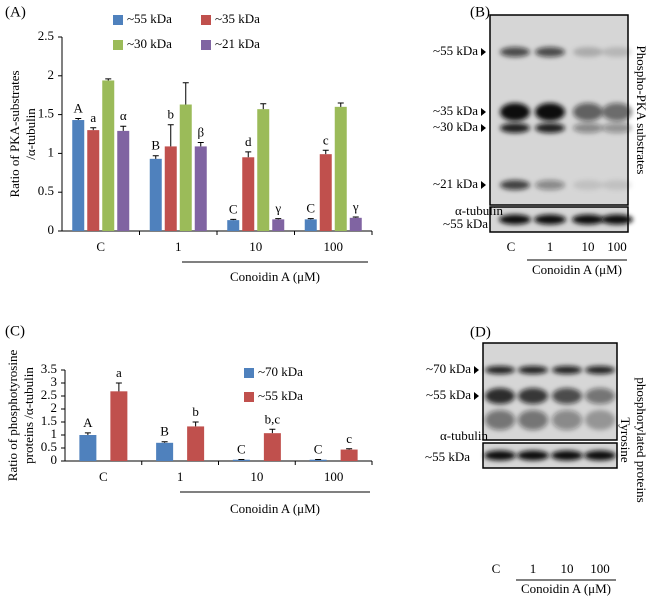 The width and height of the screenshot is (660, 606). What do you see at coordinates (237, 18) in the screenshot?
I see `legend-label: ~35 kDa` at bounding box center [237, 18].